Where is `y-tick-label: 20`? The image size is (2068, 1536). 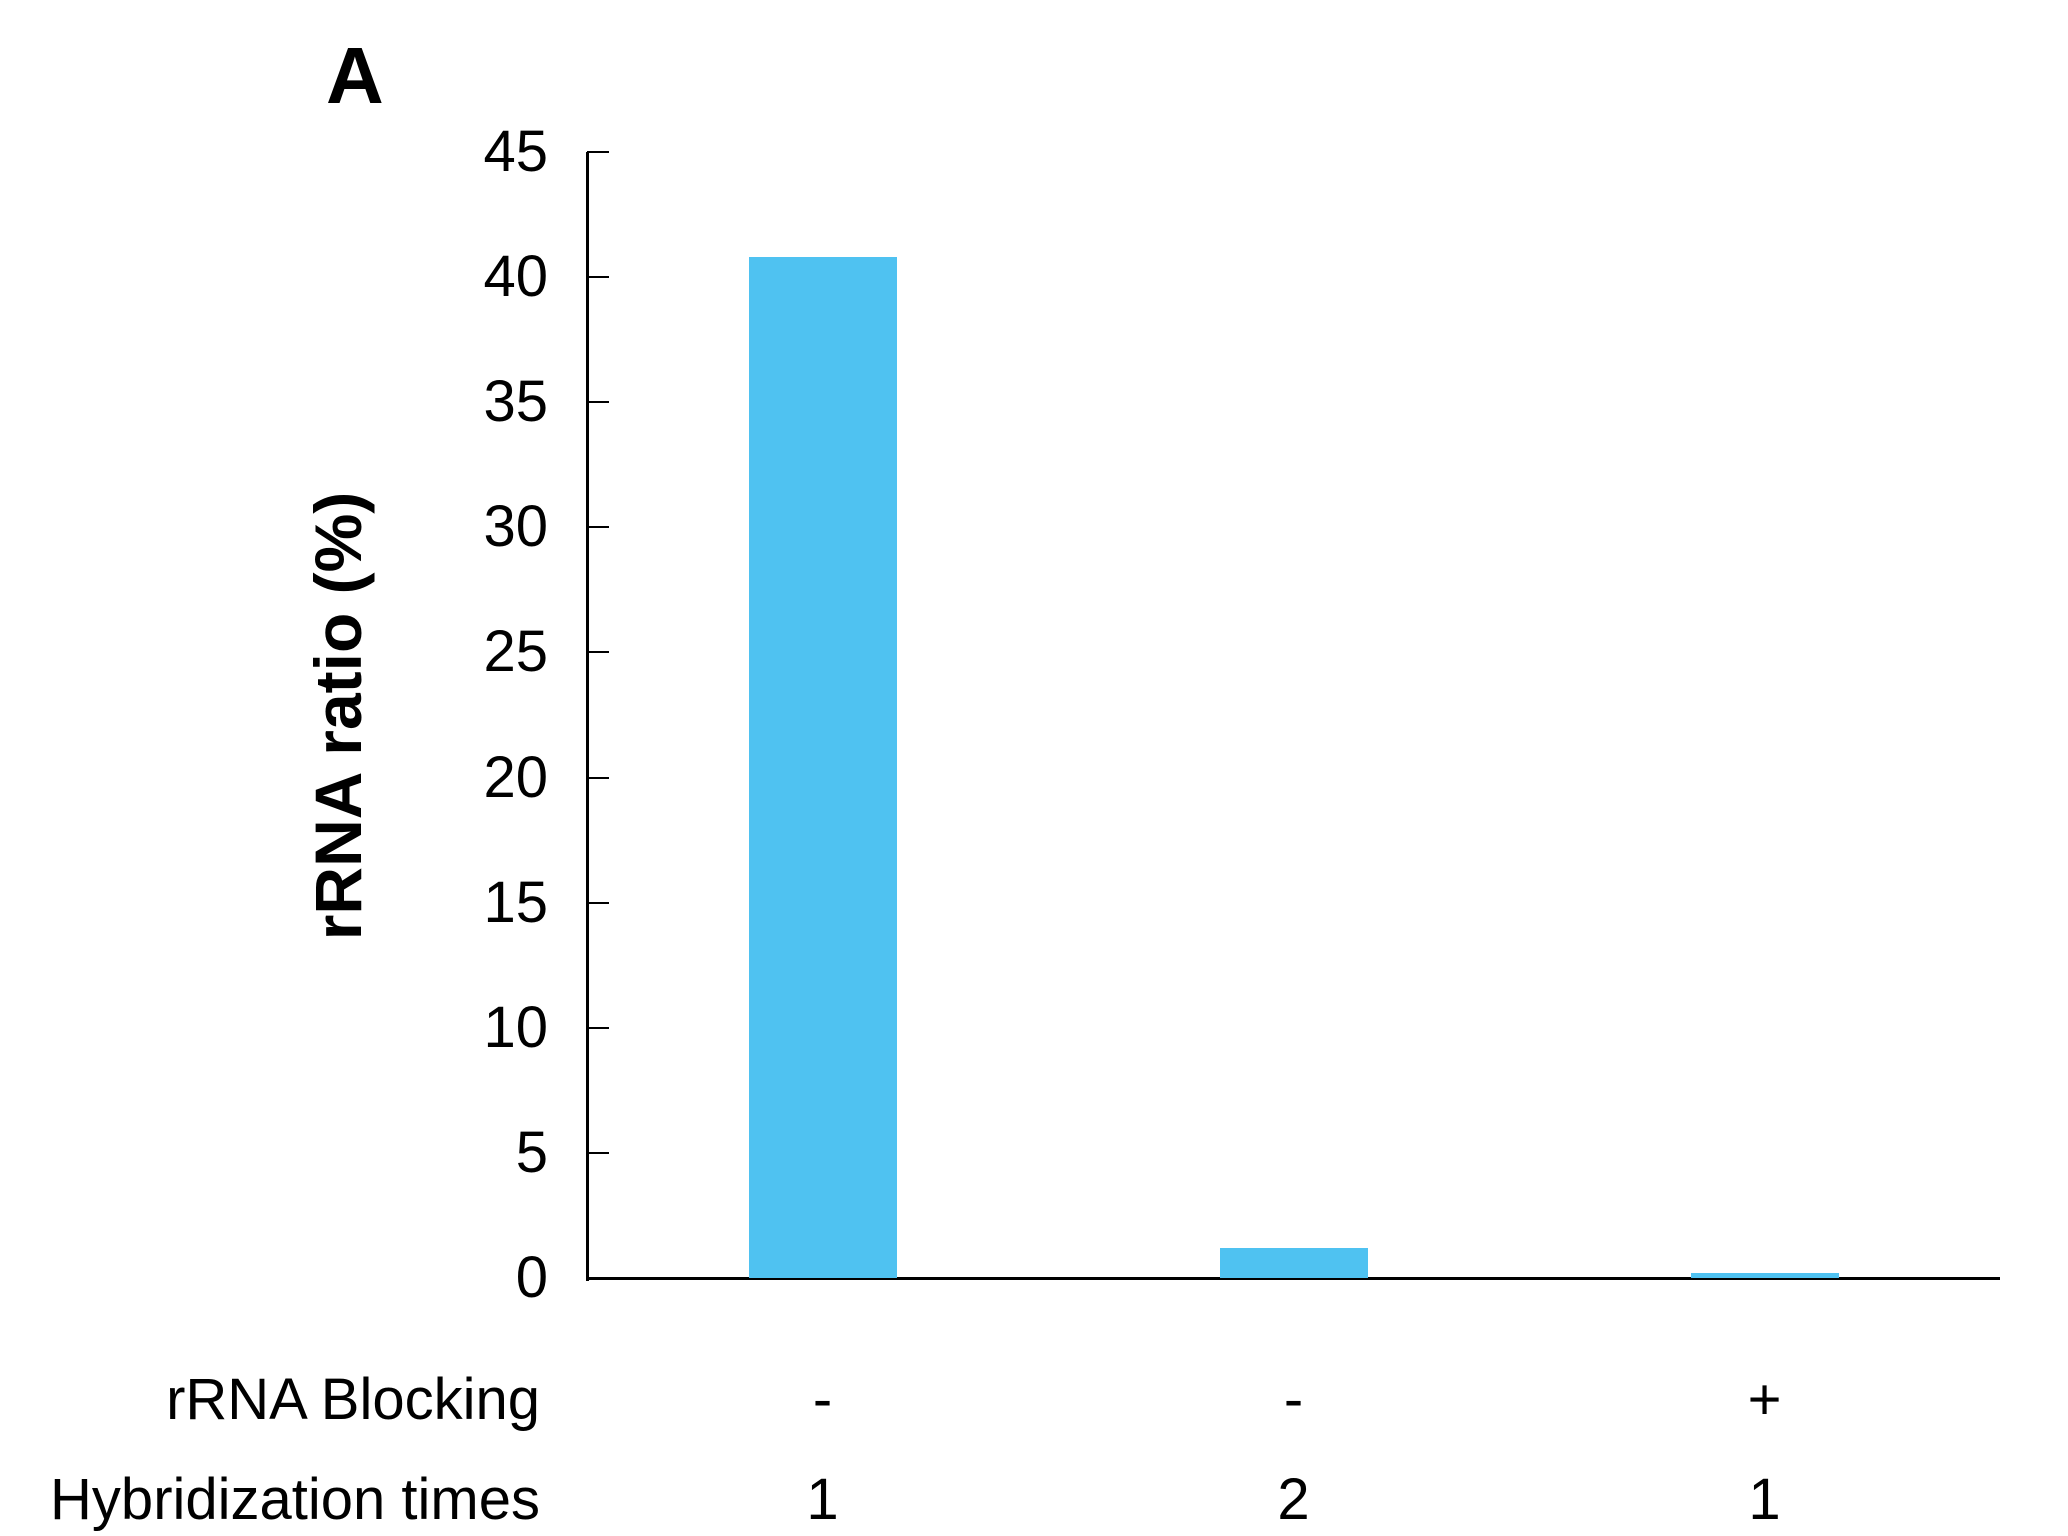
y-tick-label: 20 is located at coordinates (515, 777).